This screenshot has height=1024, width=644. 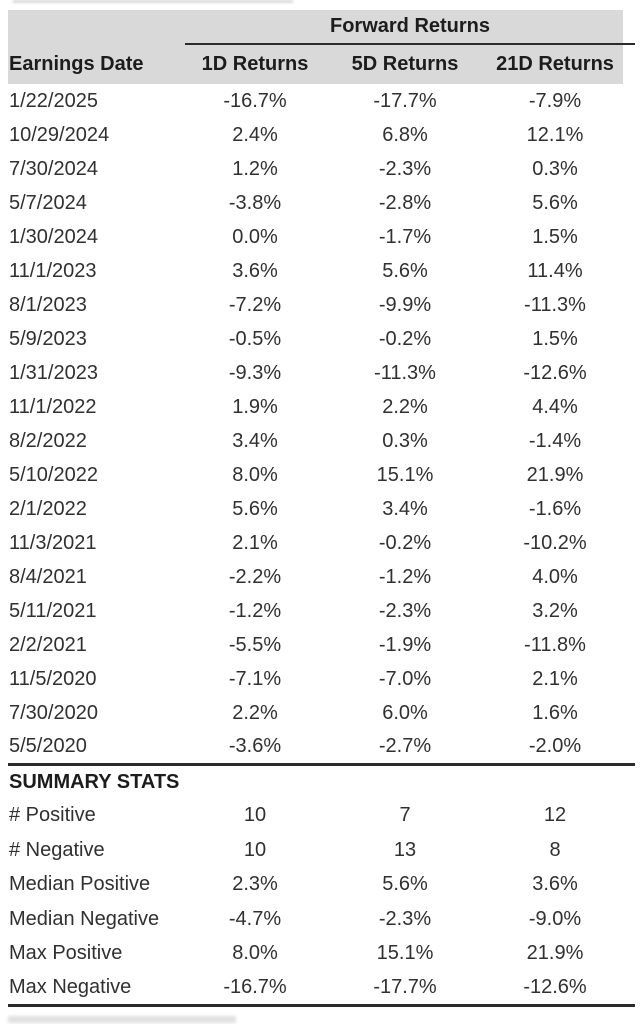 I want to click on value-cell: 1.2%, so click(x=255, y=168).